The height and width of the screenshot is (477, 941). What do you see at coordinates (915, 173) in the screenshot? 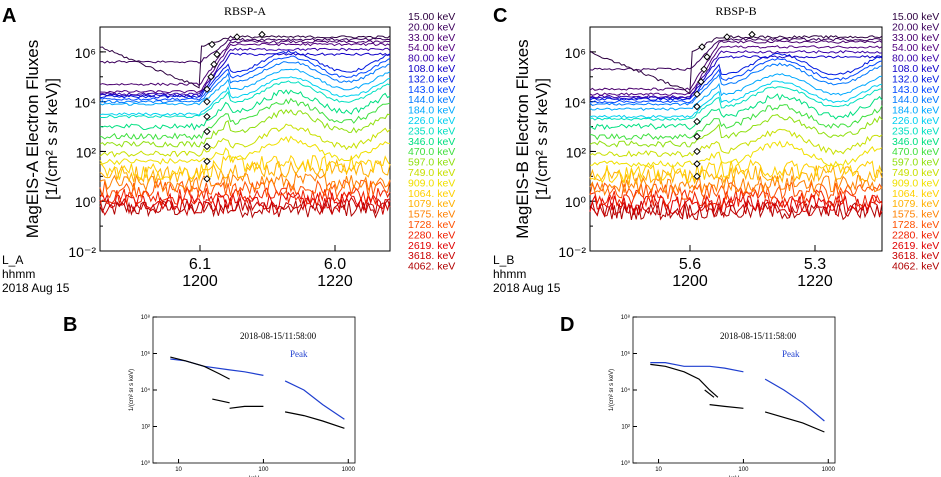
I see `legend-energy-label: 749.0 keV` at bounding box center [915, 173].